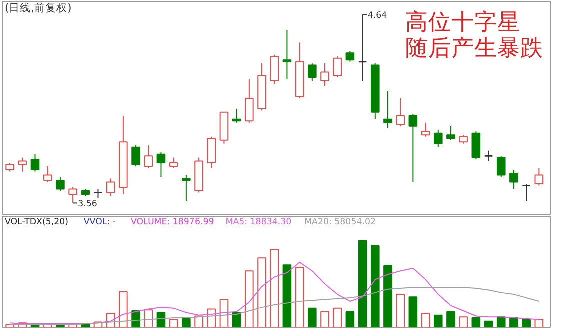 This screenshot has height=328, width=562. I want to click on annotation: 4.64, so click(378, 16).